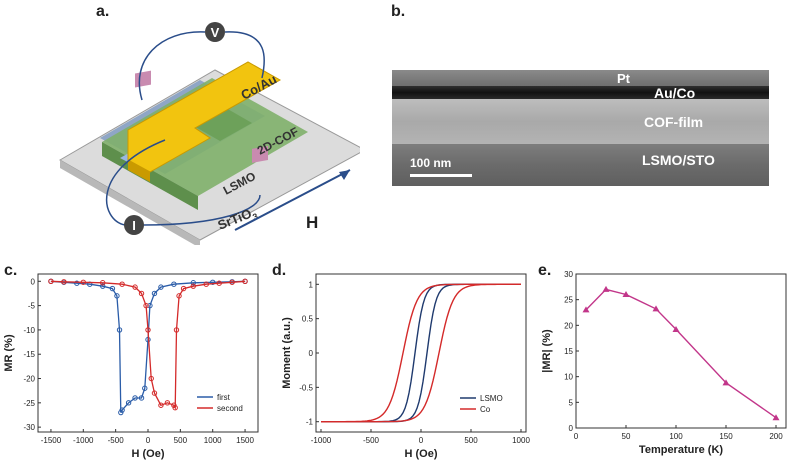  I want to click on y-axis-label: |MR| (%), so click(547, 351).